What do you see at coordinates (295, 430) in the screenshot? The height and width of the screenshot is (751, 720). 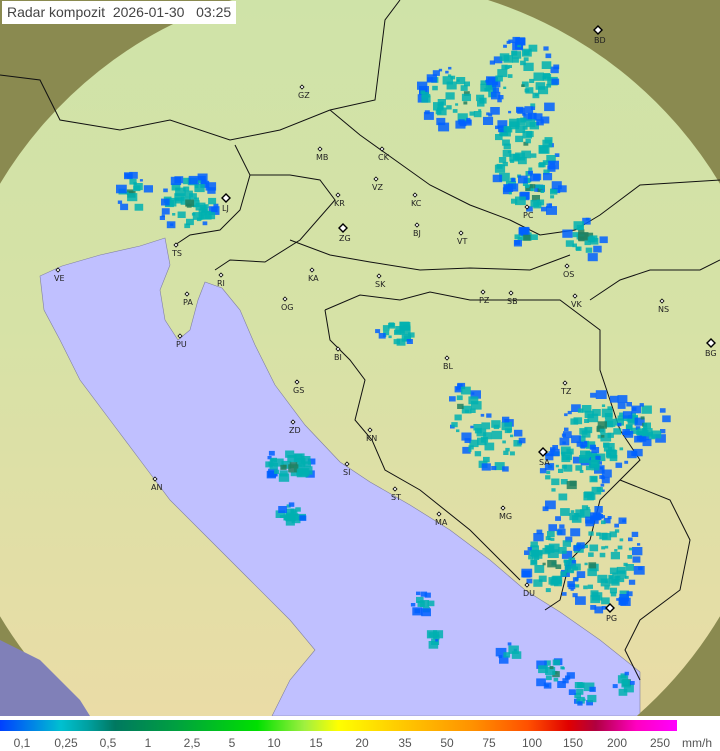 I see `city-label: ZD` at bounding box center [295, 430].